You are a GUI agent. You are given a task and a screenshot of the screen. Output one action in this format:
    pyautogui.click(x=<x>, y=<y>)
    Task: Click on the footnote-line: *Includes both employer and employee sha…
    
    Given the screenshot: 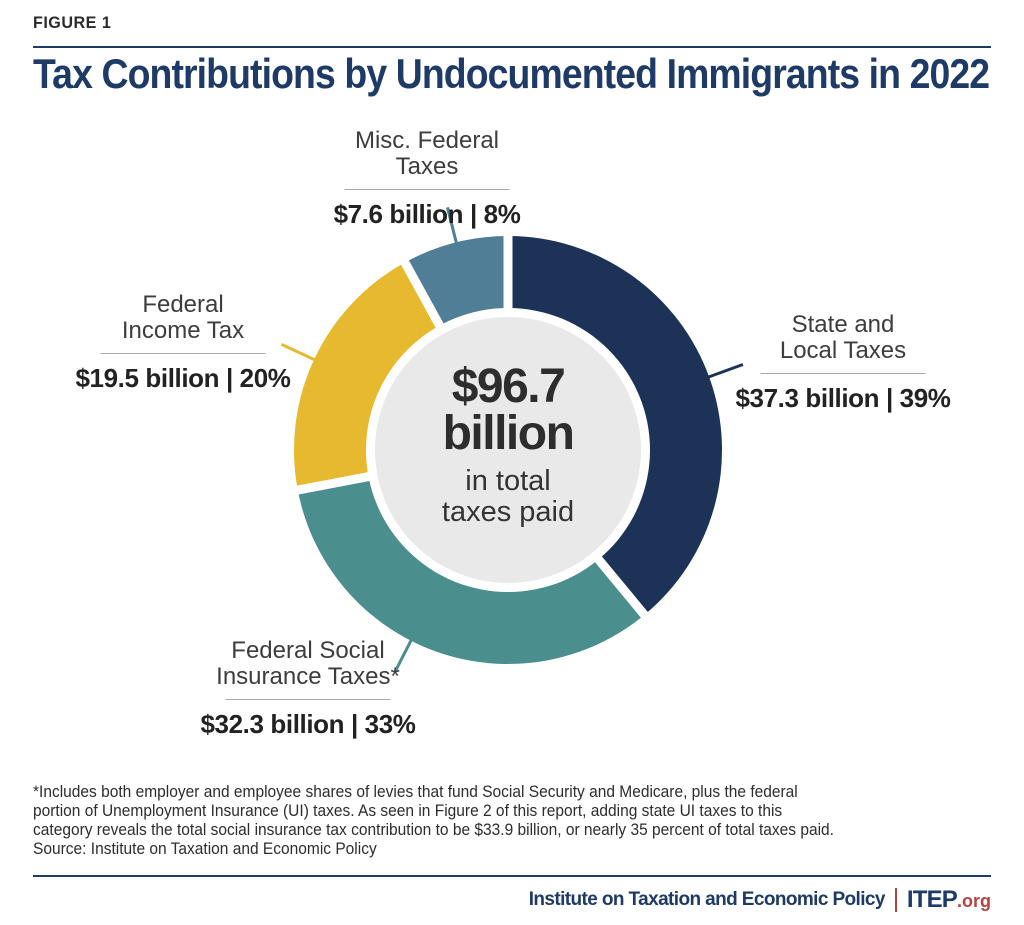 What is the action you would take?
    pyautogui.click(x=415, y=792)
    